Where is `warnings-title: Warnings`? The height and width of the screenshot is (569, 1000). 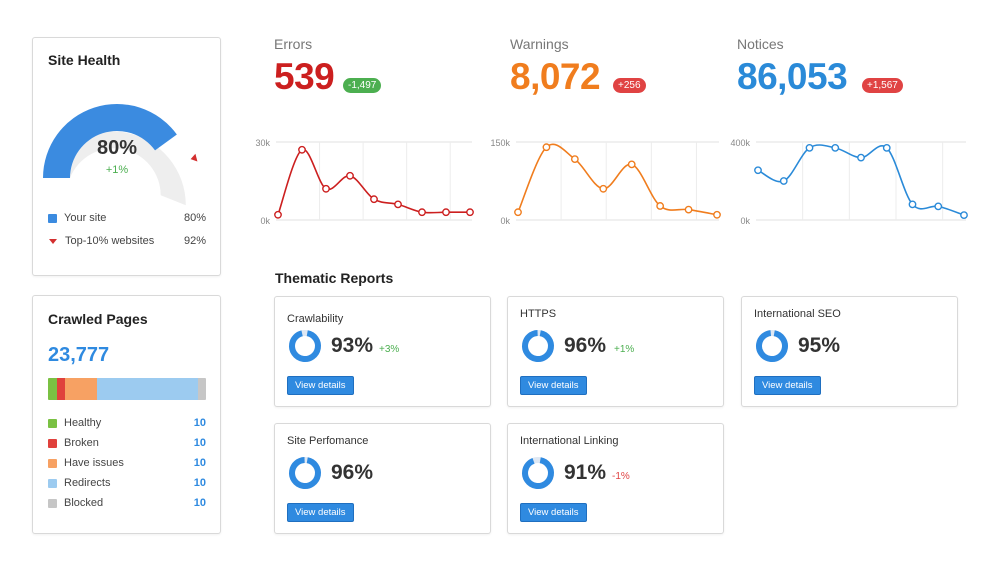 warnings-title: Warnings is located at coordinates (539, 44).